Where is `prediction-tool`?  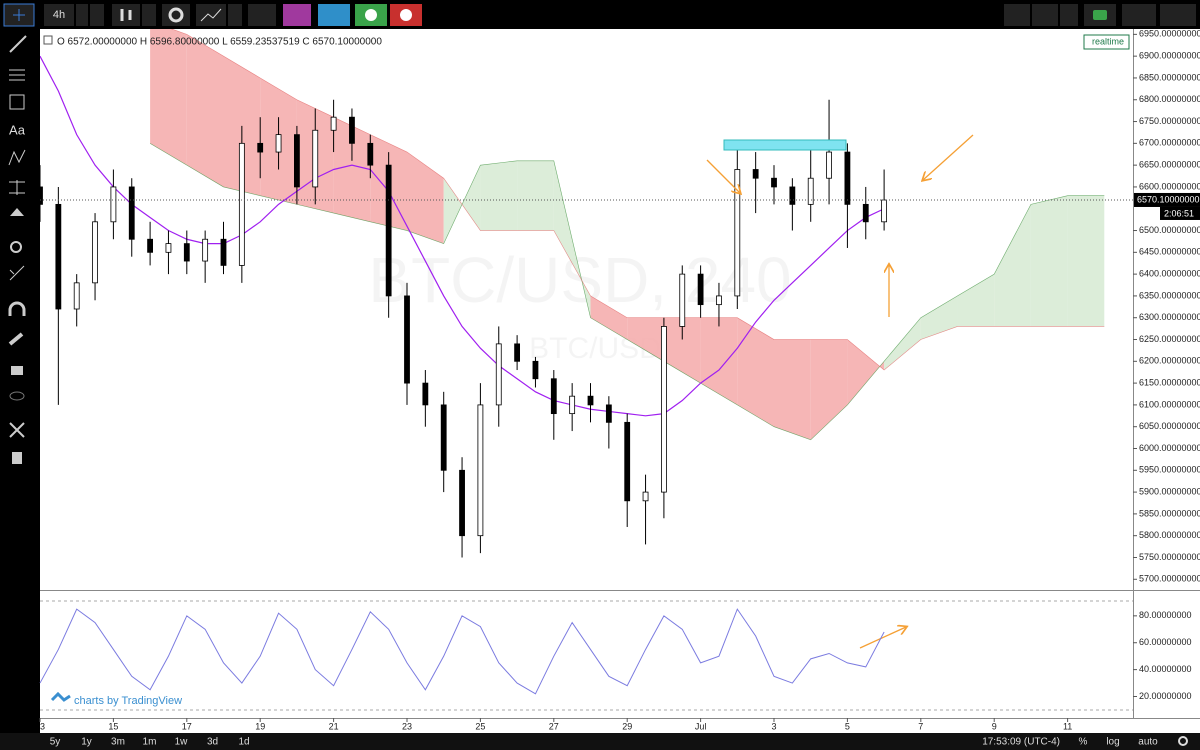
prediction-tool is located at coordinates (17, 187).